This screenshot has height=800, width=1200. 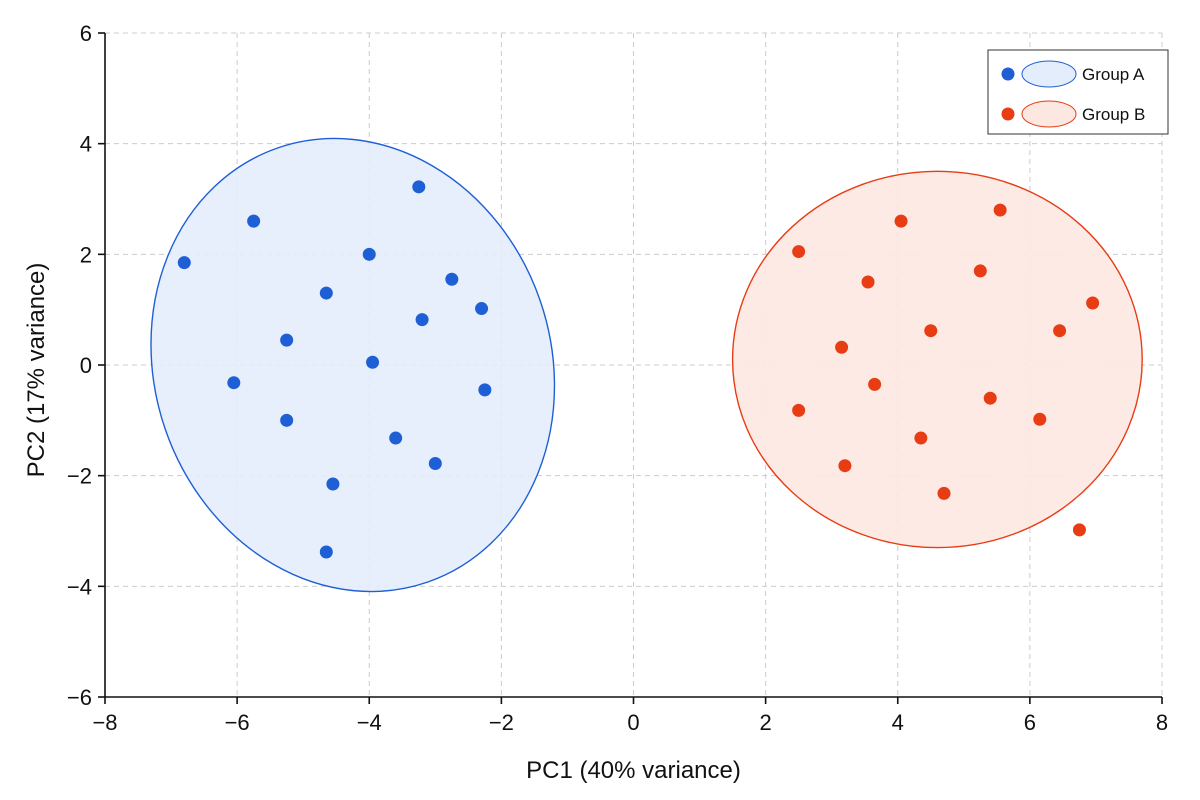 What do you see at coordinates (633, 722) in the screenshot?
I see `x-tick-label: 0` at bounding box center [633, 722].